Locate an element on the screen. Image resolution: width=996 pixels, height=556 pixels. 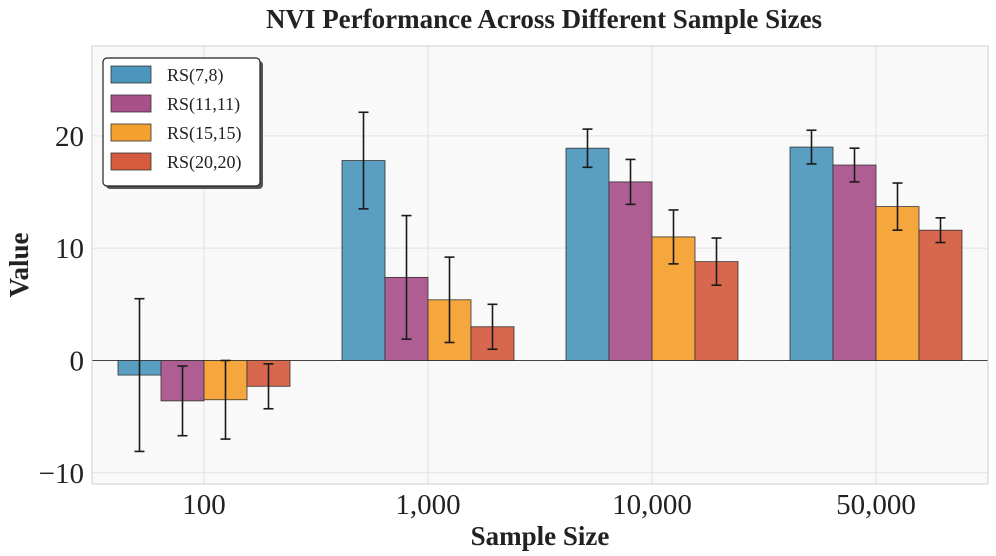
legend: RS(7,8) RS(11,11) RS(15,15) RS(20,20) is located at coordinates (182, 123).